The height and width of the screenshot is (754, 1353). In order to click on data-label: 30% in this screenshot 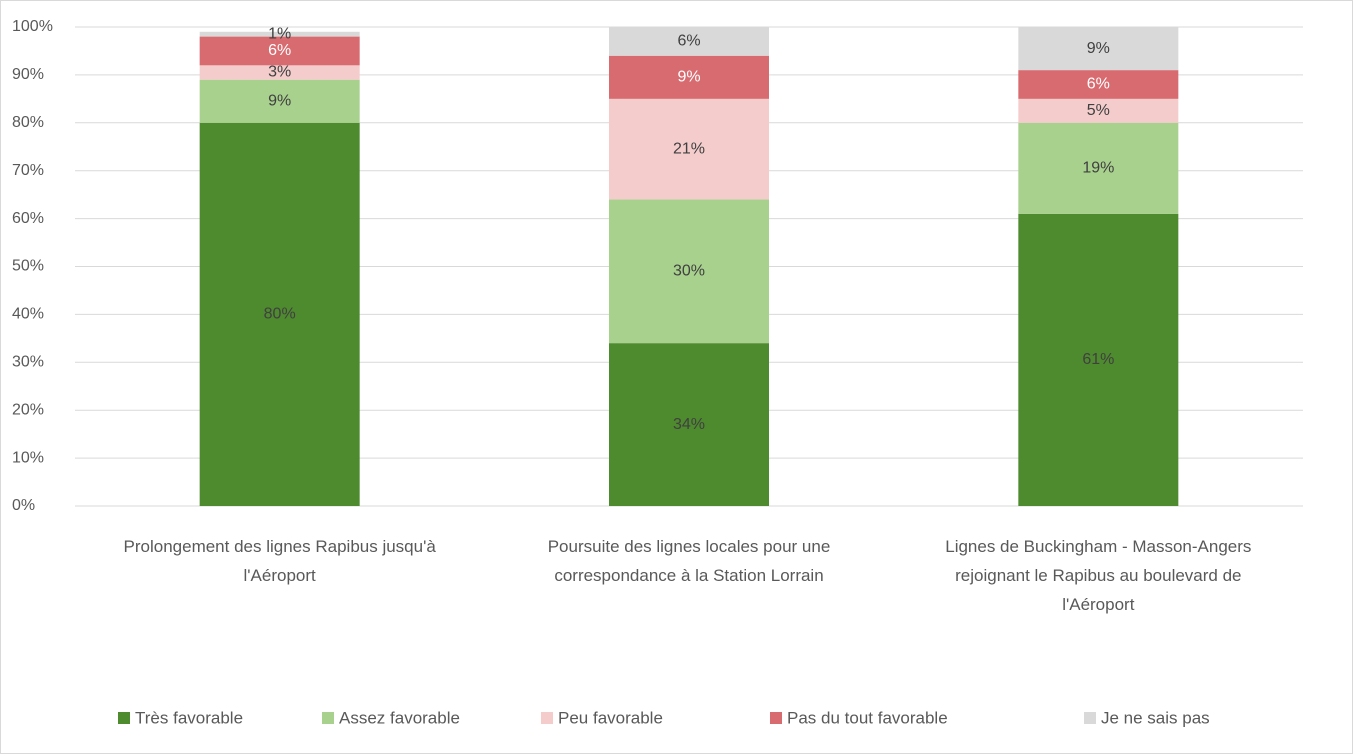, I will do `click(689, 271)`.